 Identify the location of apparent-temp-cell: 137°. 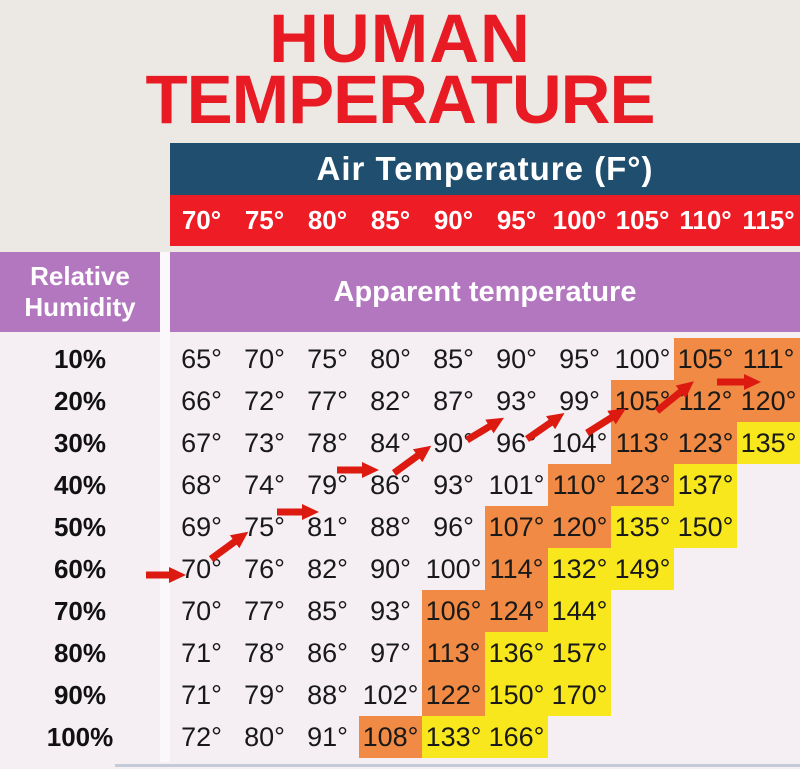
(705, 485).